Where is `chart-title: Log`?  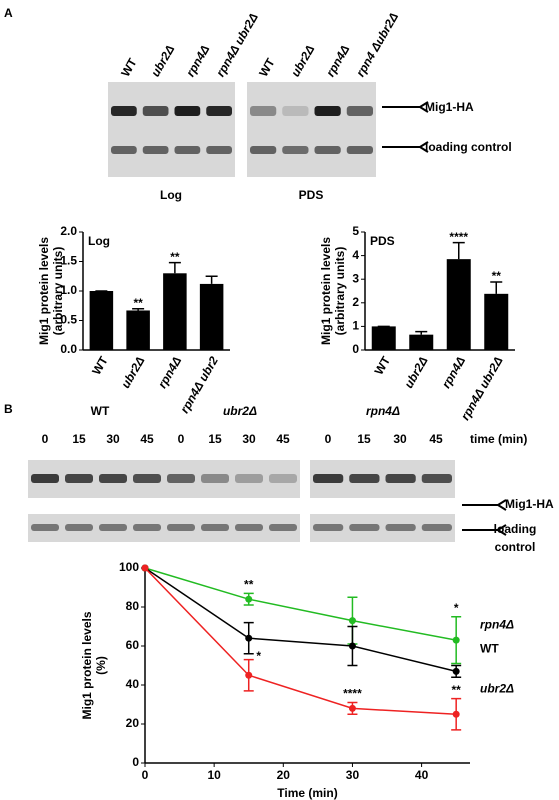 chart-title: Log is located at coordinates (99, 241).